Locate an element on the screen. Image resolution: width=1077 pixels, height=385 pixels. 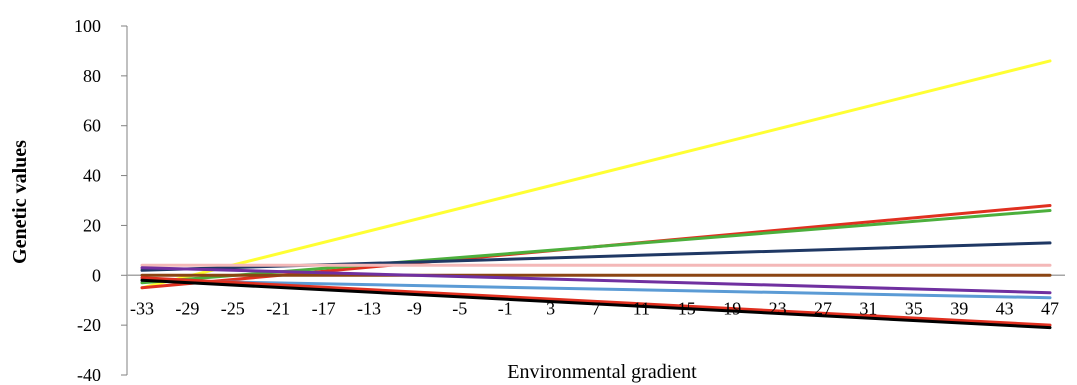
y-tick-label: -20 is located at coordinates (89, 325).